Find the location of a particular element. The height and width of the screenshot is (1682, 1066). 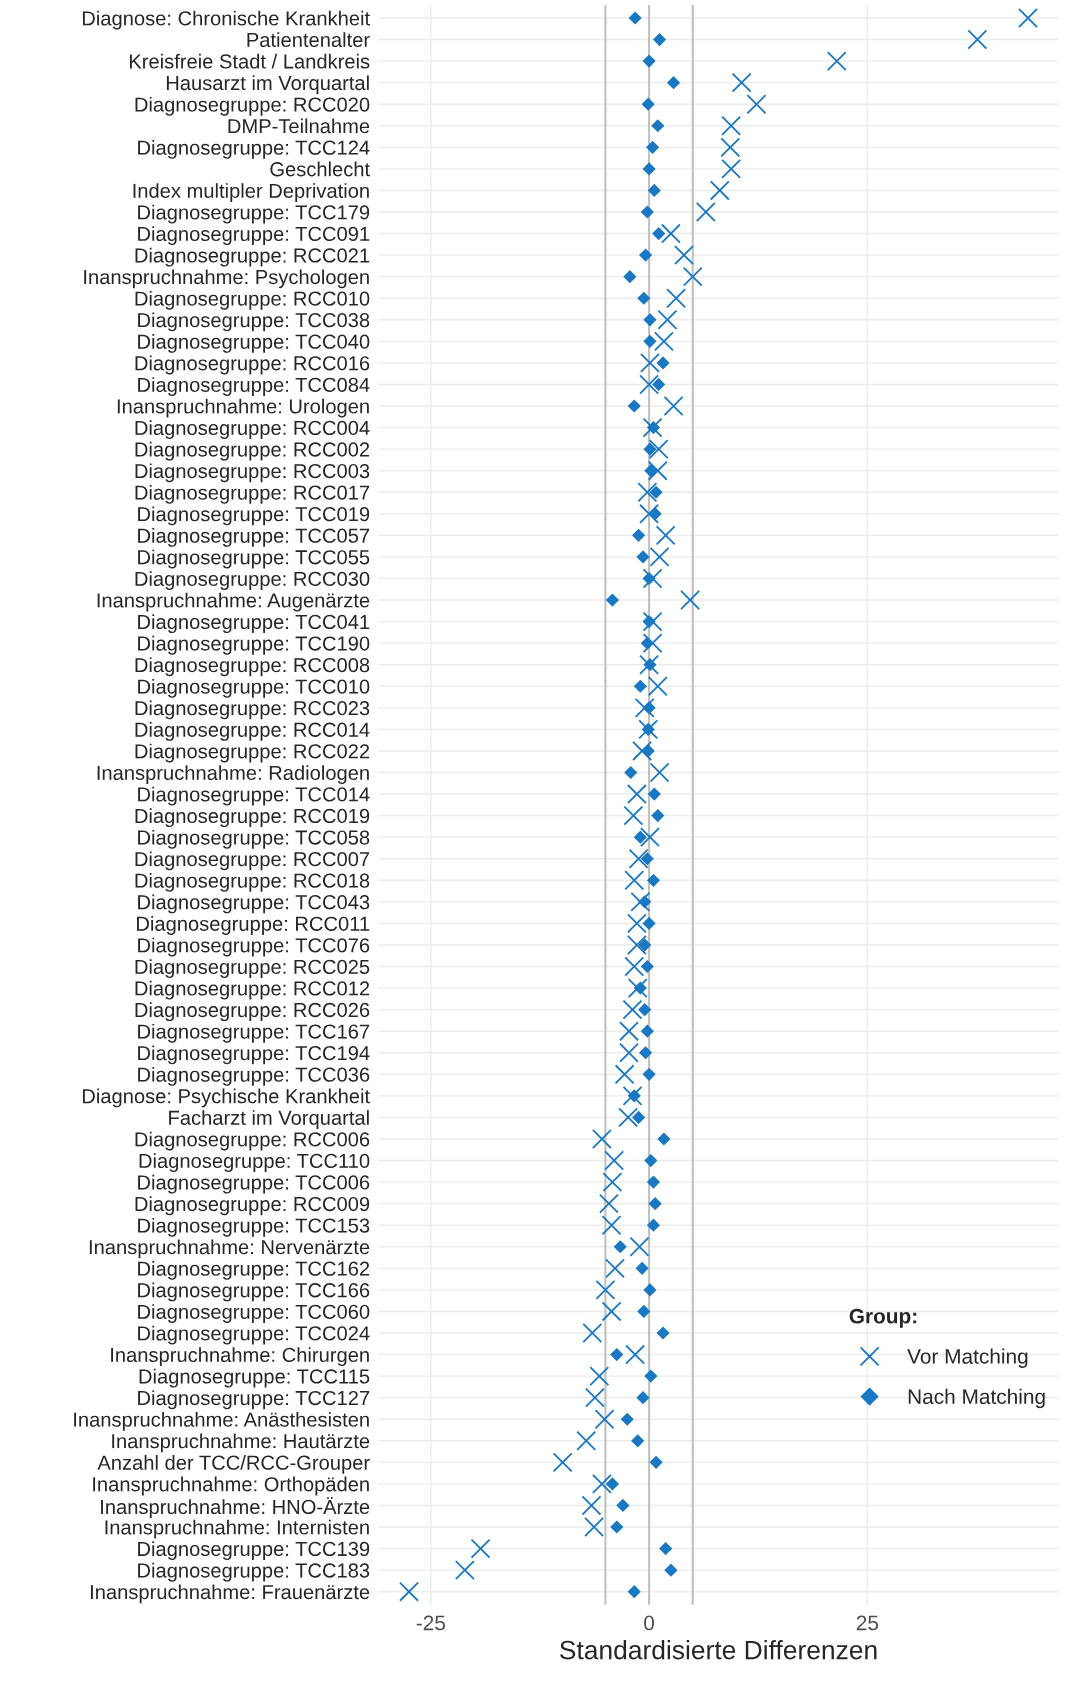

y-tick-label: Diagnosegruppe: RCC019 is located at coordinates (252, 818).